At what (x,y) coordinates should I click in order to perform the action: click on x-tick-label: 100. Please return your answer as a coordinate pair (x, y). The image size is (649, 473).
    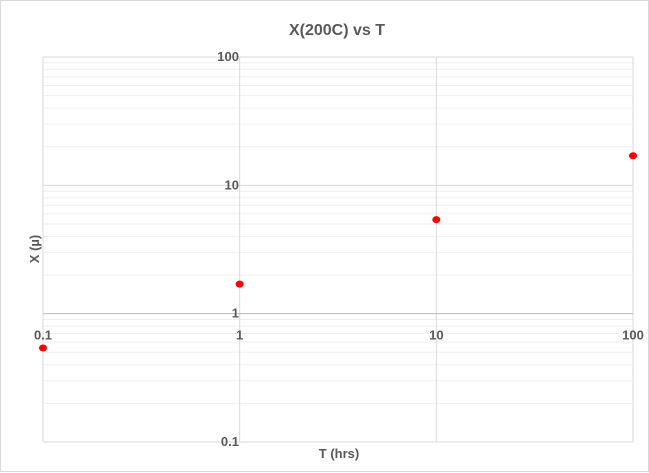
    Looking at the image, I should click on (633, 335).